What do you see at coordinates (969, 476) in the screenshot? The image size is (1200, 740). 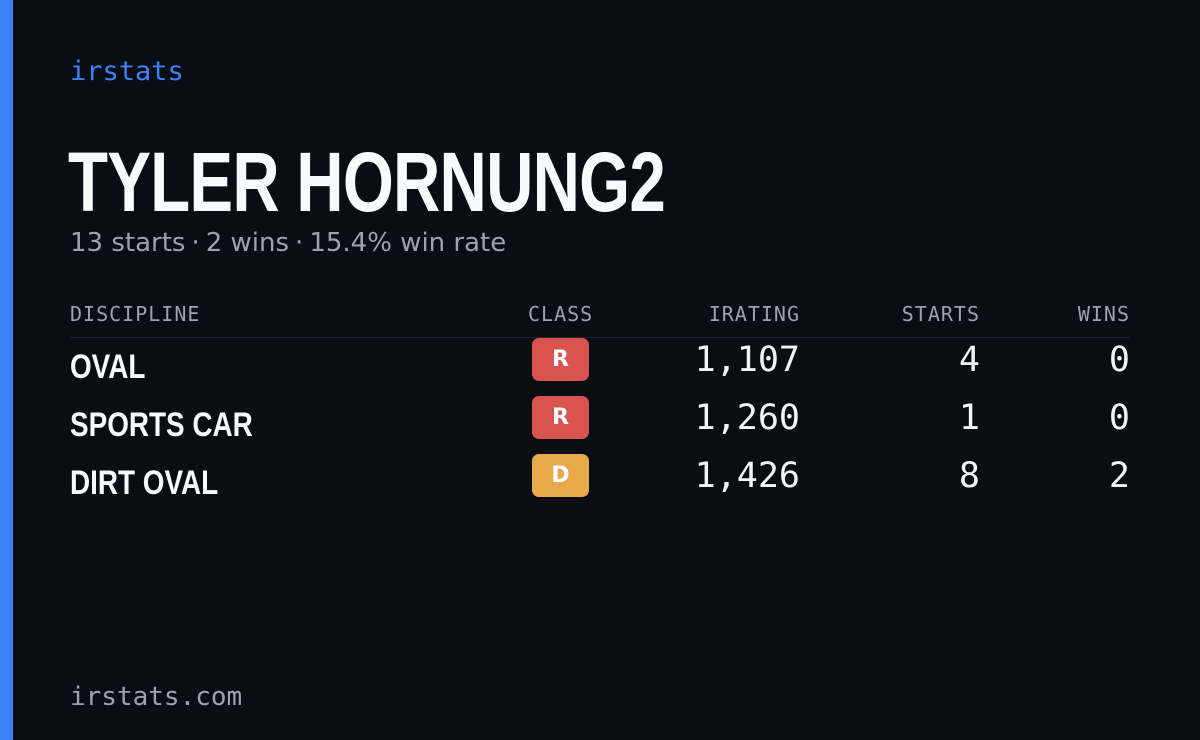 I see `starts-value: 8` at bounding box center [969, 476].